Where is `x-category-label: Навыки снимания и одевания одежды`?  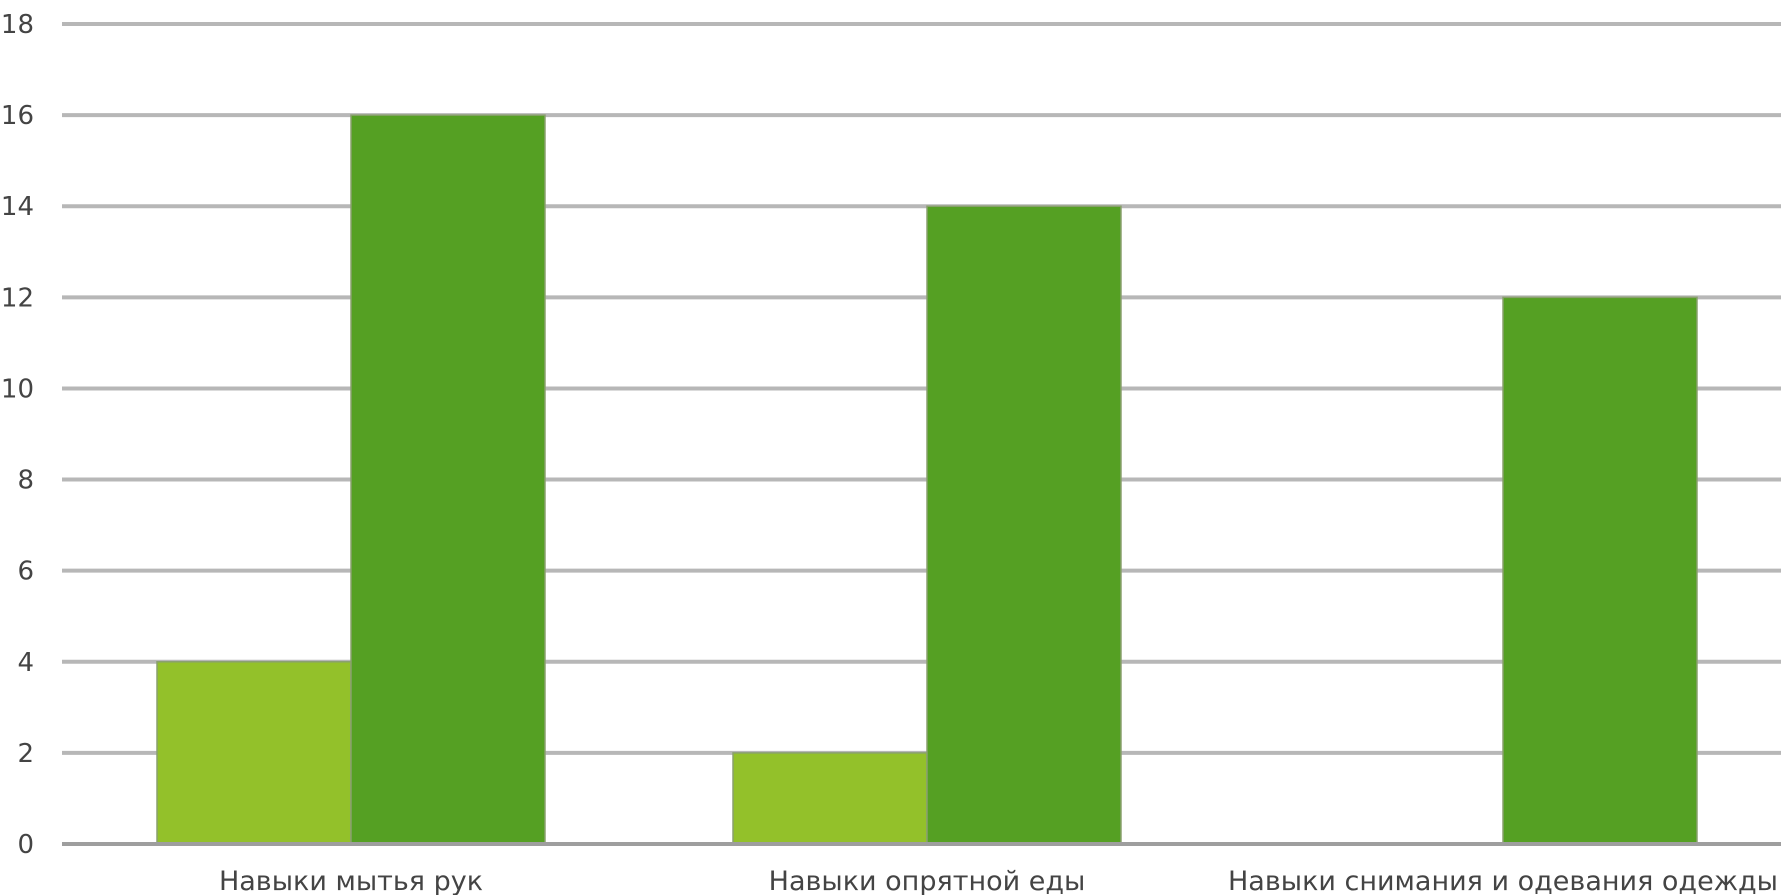
x-category-label: Навыки снимания и одевания одежды is located at coordinates (1503, 880).